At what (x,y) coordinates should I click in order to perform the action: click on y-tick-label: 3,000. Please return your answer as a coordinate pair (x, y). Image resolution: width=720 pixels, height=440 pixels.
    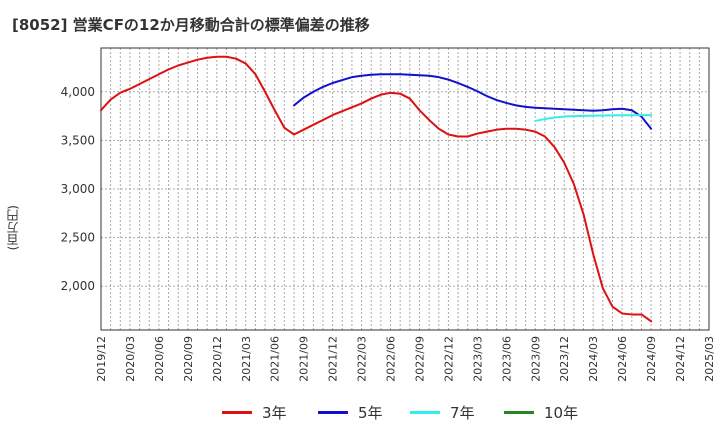
    Looking at the image, I should click on (78, 189).